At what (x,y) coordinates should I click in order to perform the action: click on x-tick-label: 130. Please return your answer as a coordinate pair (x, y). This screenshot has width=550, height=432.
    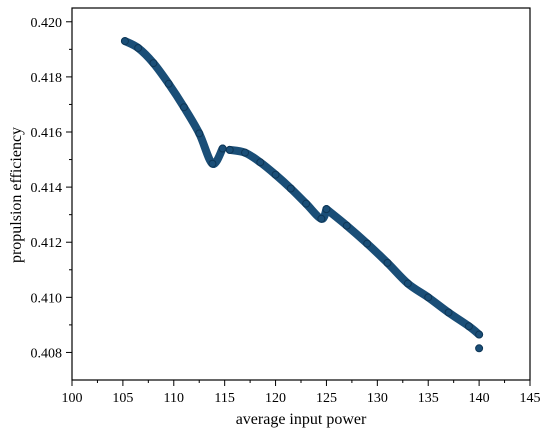
    Looking at the image, I should click on (377, 398).